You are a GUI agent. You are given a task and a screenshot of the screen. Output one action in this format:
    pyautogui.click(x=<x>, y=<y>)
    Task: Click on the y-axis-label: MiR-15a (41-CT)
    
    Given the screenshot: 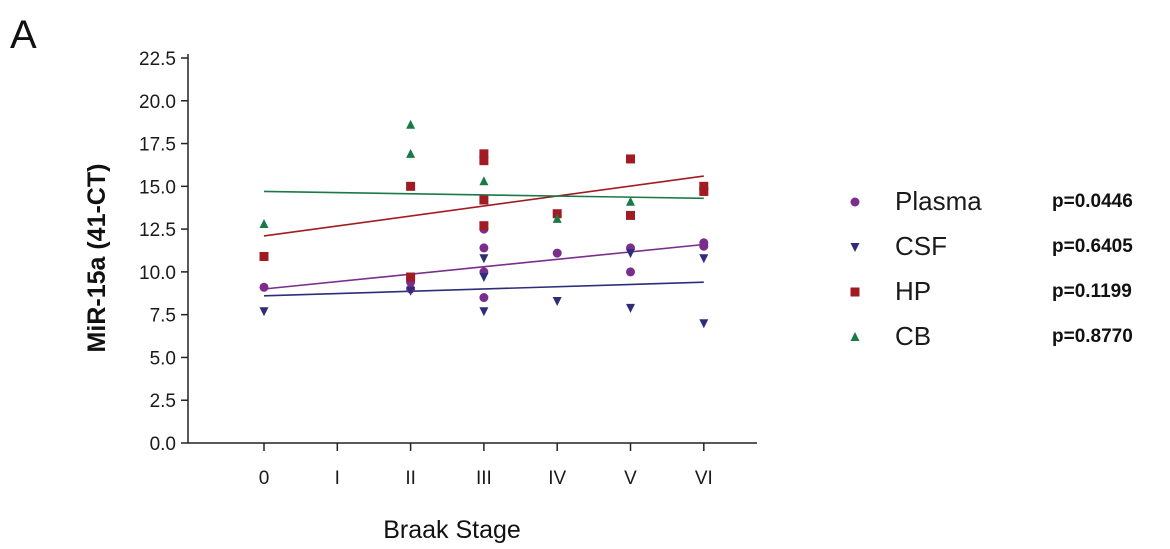 What is the action you would take?
    pyautogui.click(x=97, y=258)
    